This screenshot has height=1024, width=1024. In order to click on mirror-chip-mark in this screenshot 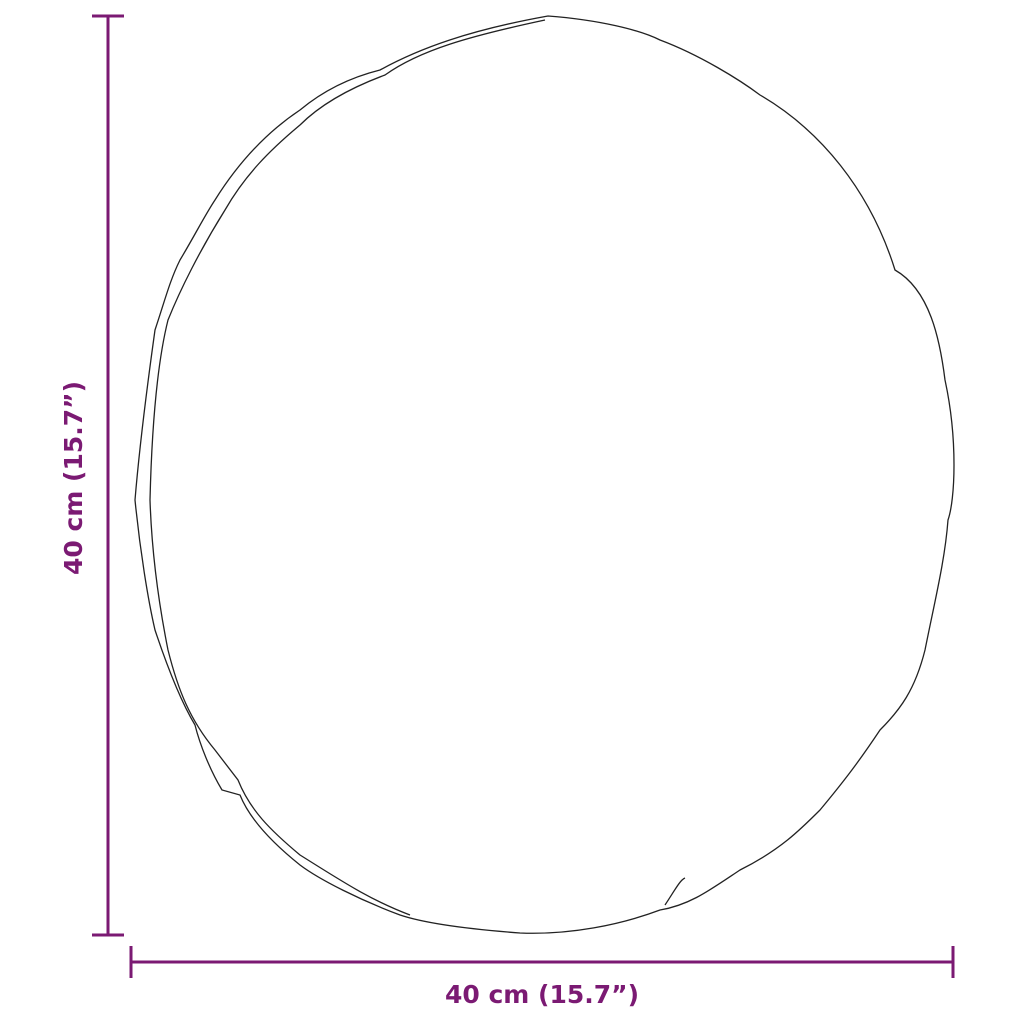, I will do `click(675, 891)`.